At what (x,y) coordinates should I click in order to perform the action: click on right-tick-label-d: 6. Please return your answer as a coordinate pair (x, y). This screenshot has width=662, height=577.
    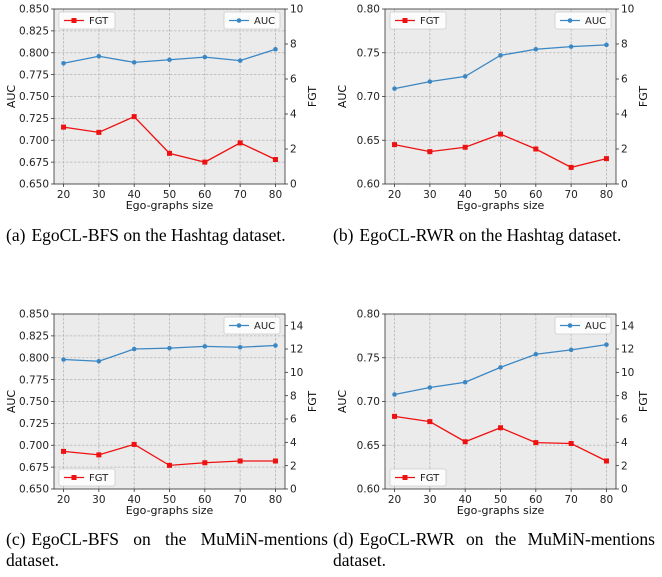
    Looking at the image, I should click on (624, 420).